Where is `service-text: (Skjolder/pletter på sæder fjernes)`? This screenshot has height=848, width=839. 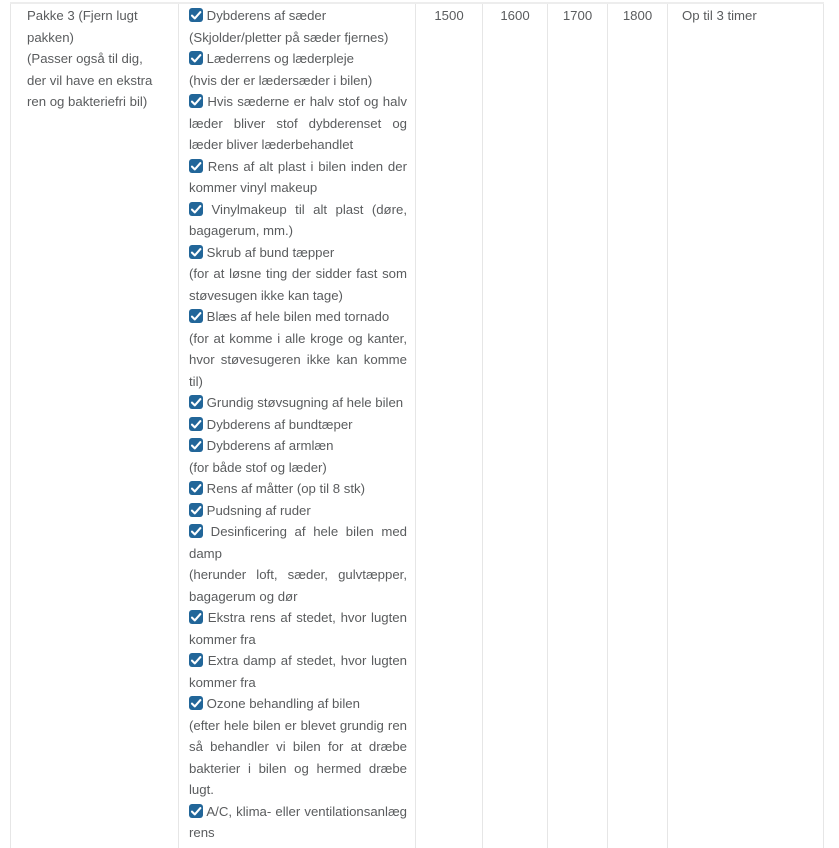
service-text: (Skjolder/pletter på sæder fjernes) is located at coordinates (289, 37).